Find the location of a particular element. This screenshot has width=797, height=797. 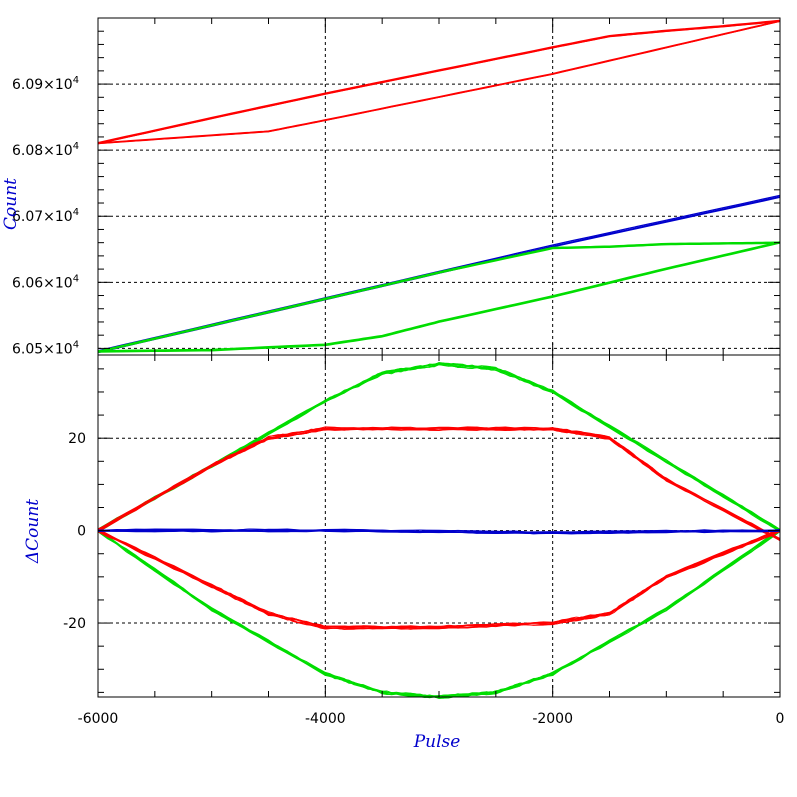

x-tick-label: -6000 is located at coordinates (98, 719).